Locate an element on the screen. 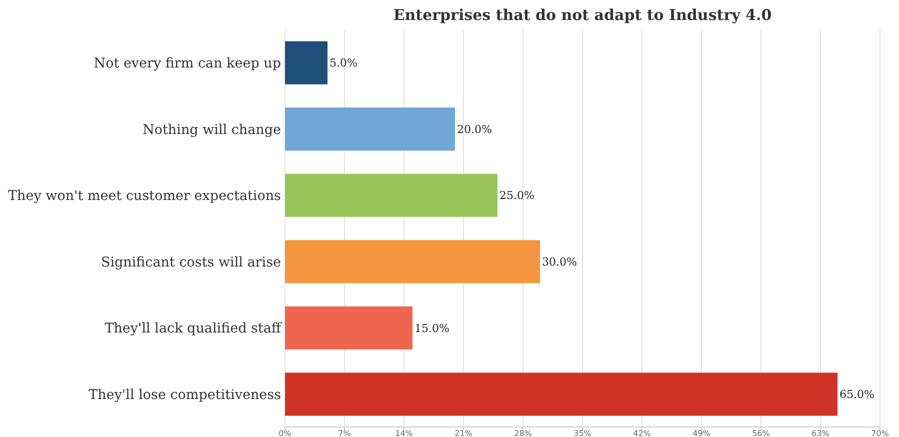 The width and height of the screenshot is (899, 437). data-label: 30.0% is located at coordinates (559, 261).